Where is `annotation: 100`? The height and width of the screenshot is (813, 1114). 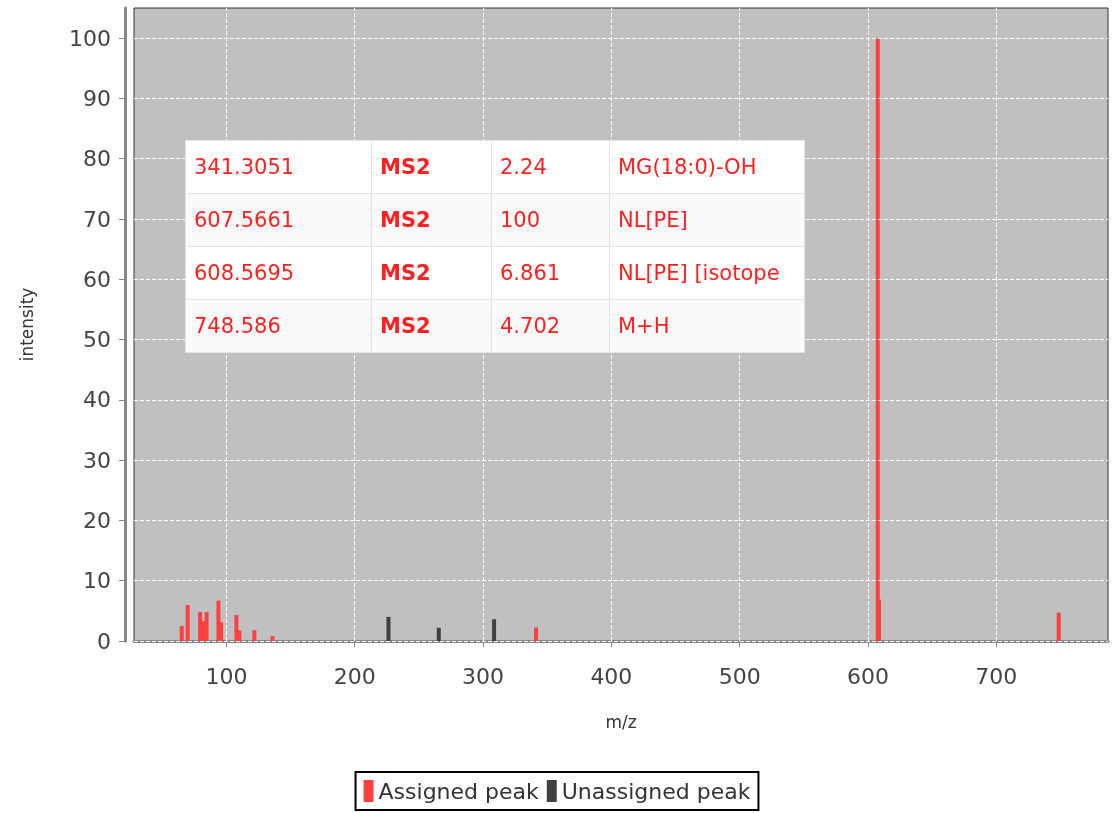
annotation: 100 is located at coordinates (550, 220).